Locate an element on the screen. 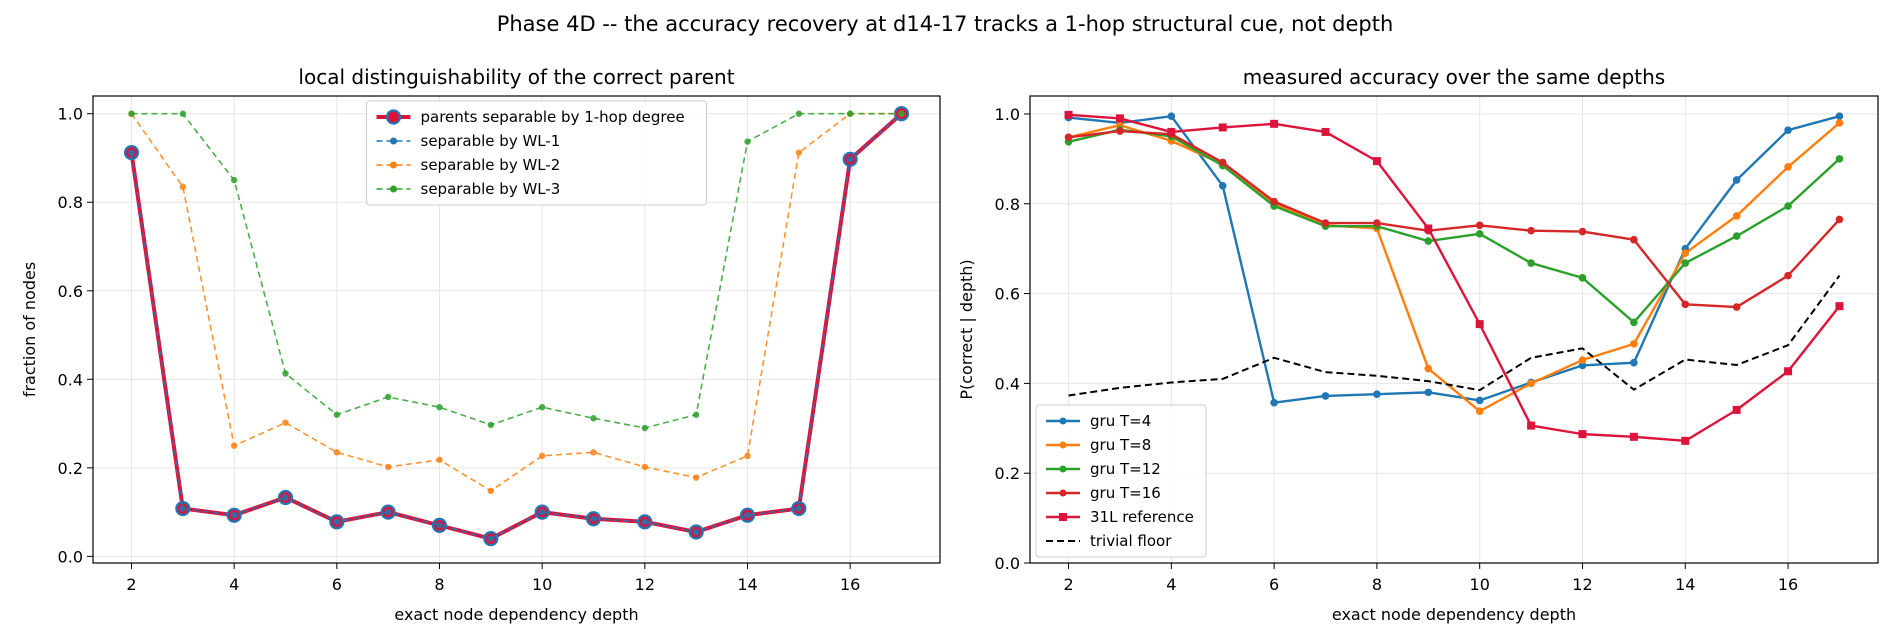 This screenshot has width=1890, height=644. right-xtick-label: 12 is located at coordinates (1582, 584).